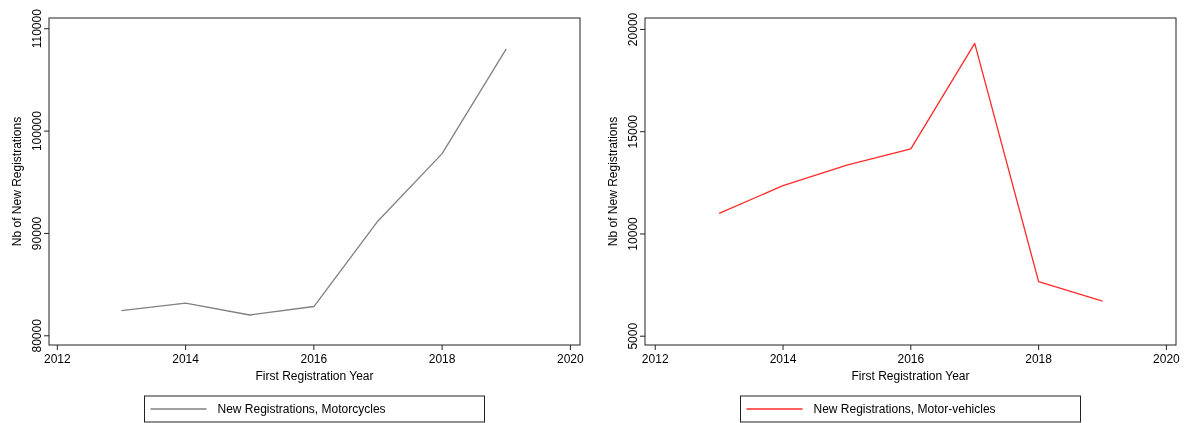 This screenshot has height=423, width=1193. I want to click on y-tick-label: 80000, so click(37, 335).